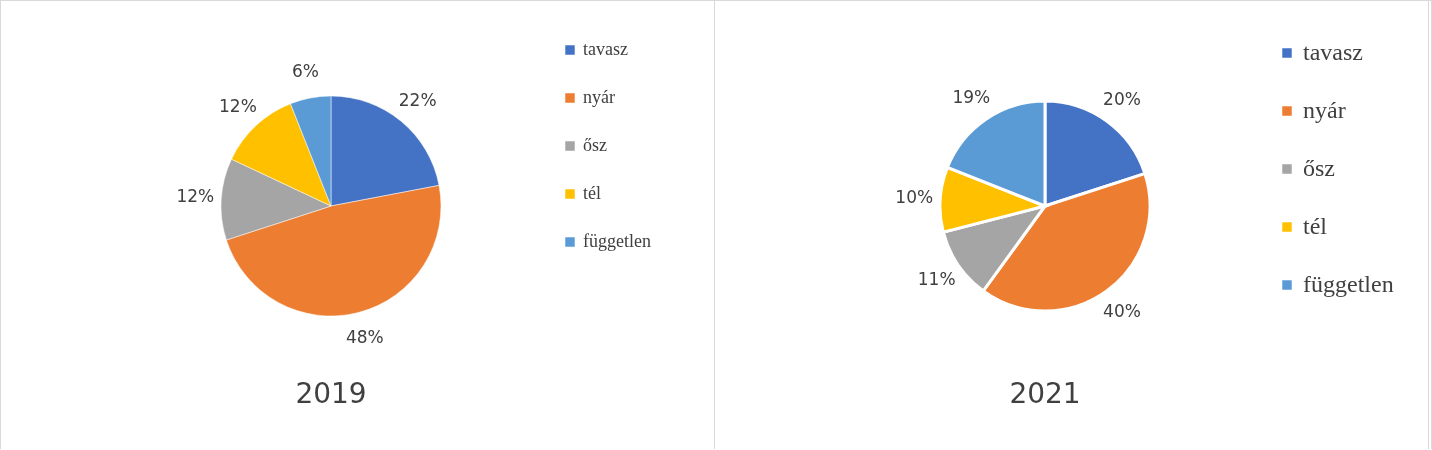  I want to click on data-label: 40%, so click(1122, 310).